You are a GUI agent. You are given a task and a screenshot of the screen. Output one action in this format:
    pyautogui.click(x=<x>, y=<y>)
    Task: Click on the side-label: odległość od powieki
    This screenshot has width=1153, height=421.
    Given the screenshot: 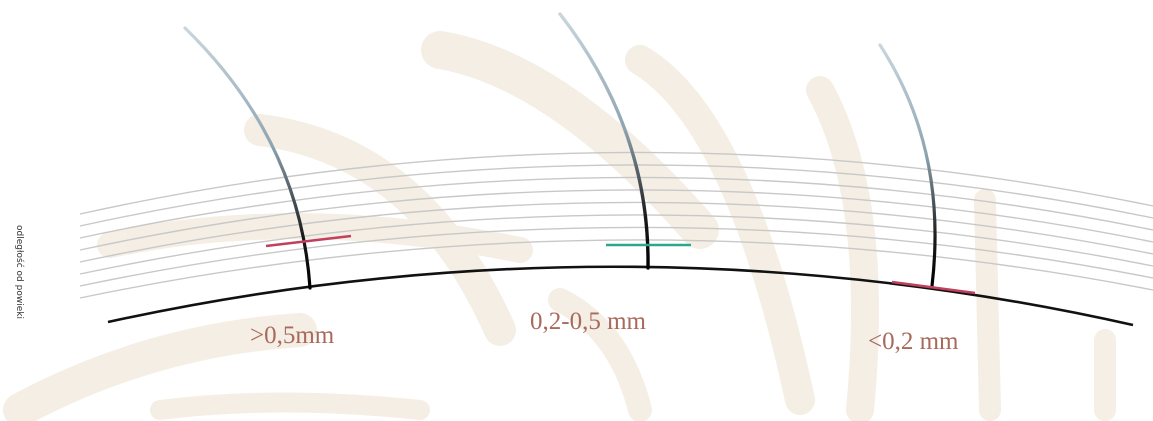 What is the action you would take?
    pyautogui.click(x=19, y=272)
    